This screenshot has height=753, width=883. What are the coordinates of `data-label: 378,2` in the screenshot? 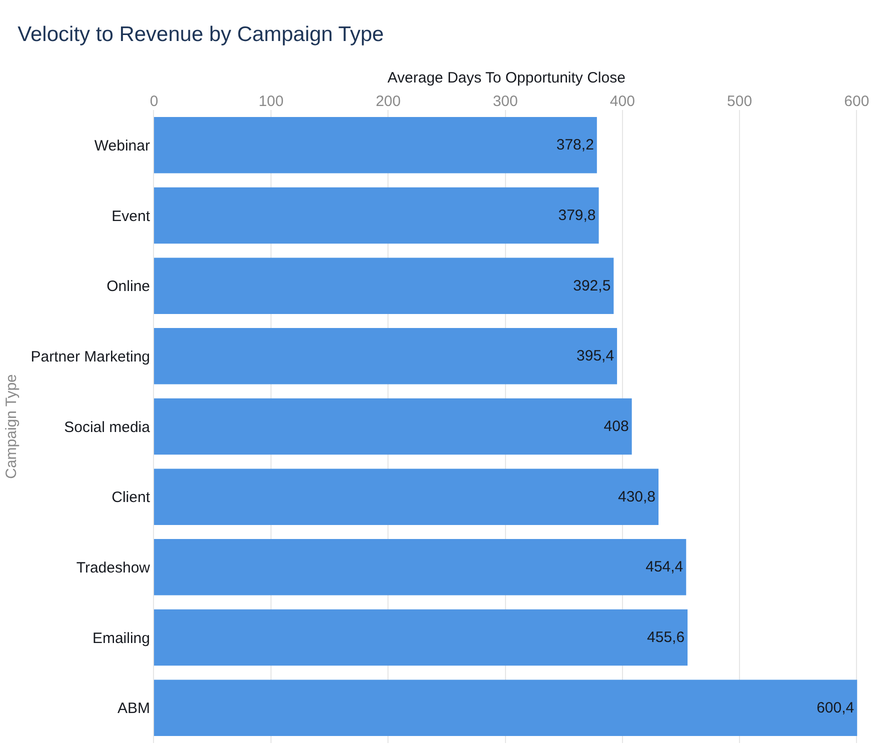 It's located at (575, 145).